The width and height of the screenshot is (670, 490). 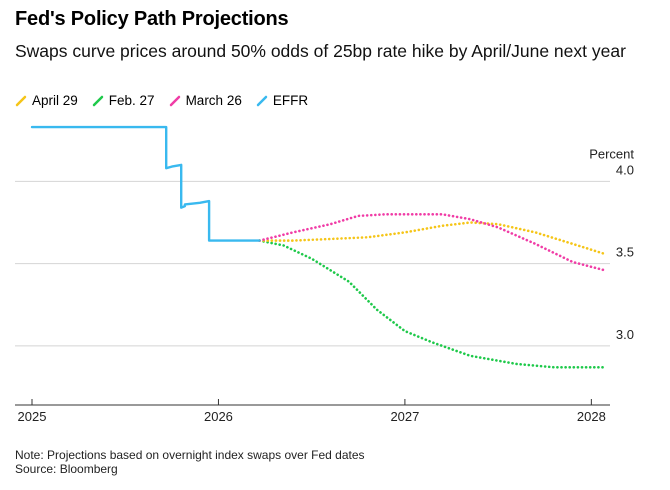 What do you see at coordinates (66, 469) in the screenshot?
I see `source-text: Source: Bloomberg` at bounding box center [66, 469].